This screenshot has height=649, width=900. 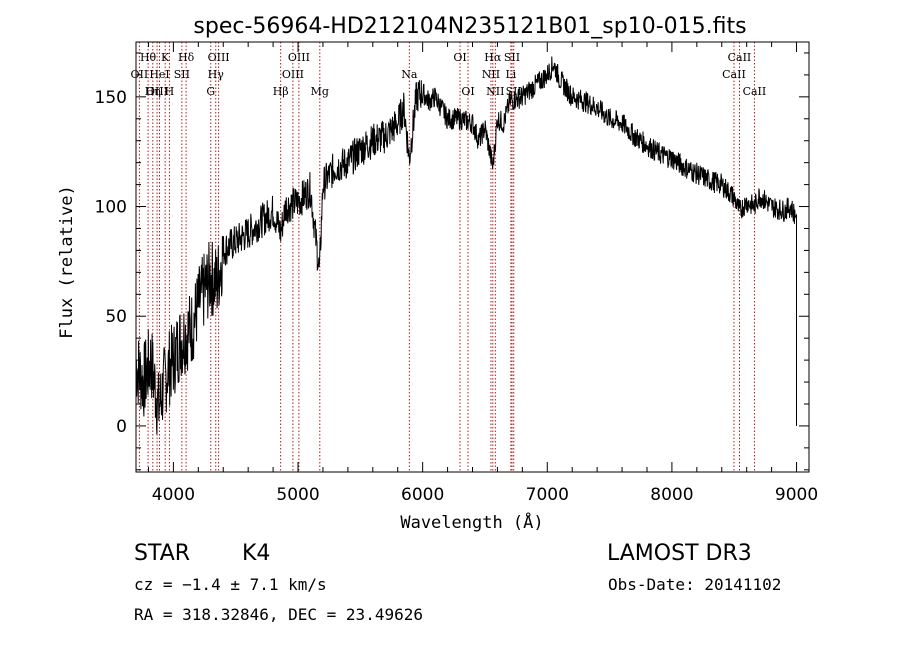 What do you see at coordinates (281, 91) in the screenshot?
I see `reference-line-label: Hβ` at bounding box center [281, 91].